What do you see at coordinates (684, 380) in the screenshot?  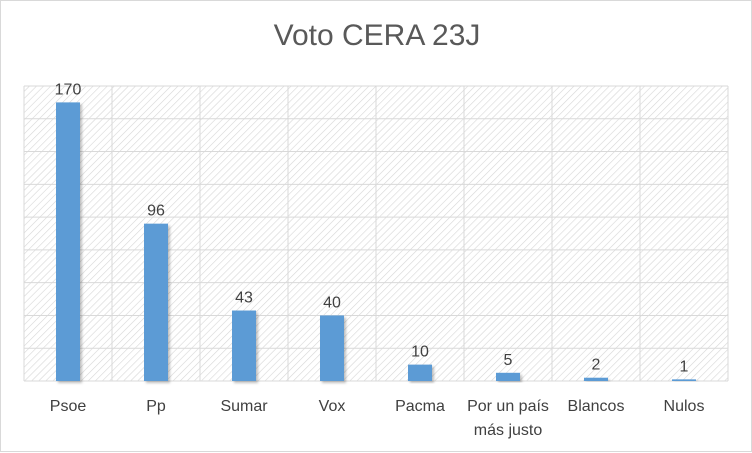 I see `bar-nulos` at bounding box center [684, 380].